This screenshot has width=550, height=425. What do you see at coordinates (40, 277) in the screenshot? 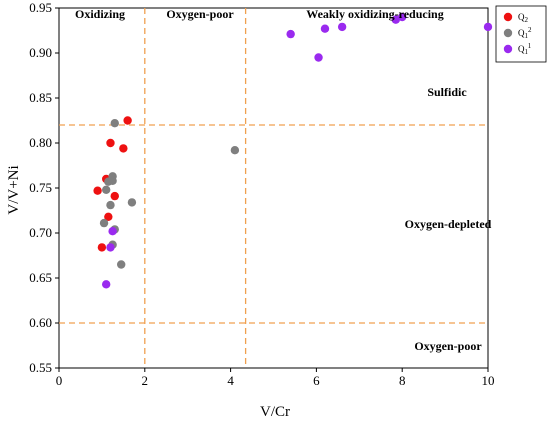
I see `y-tick-label: 0.65` at bounding box center [40, 277].